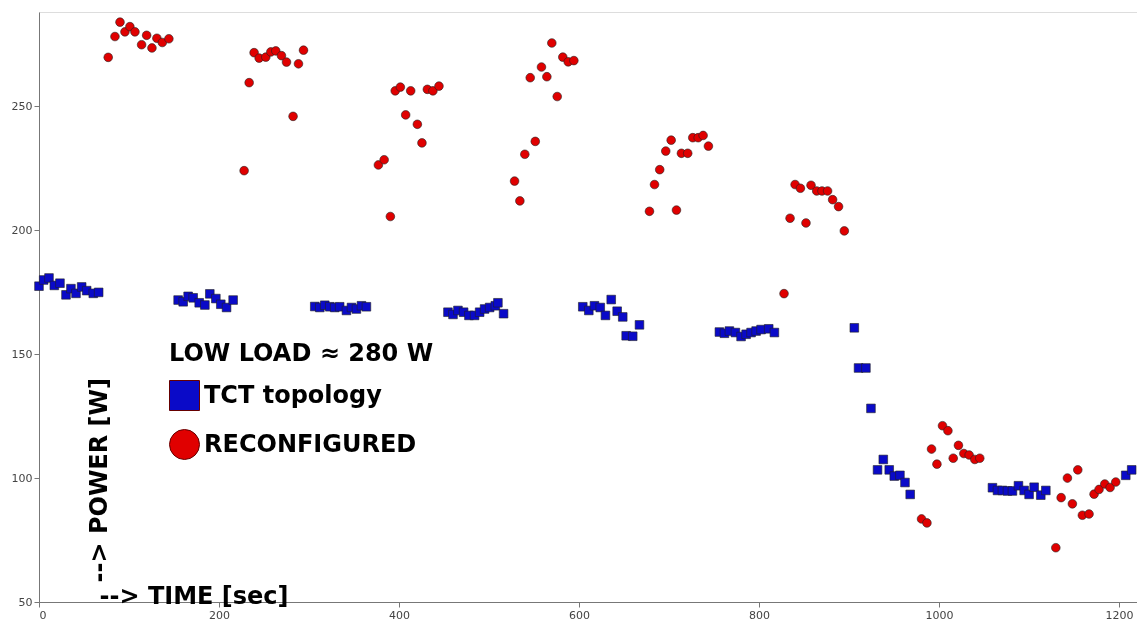  I want to click on x-tick-label: 200, so click(219, 615).